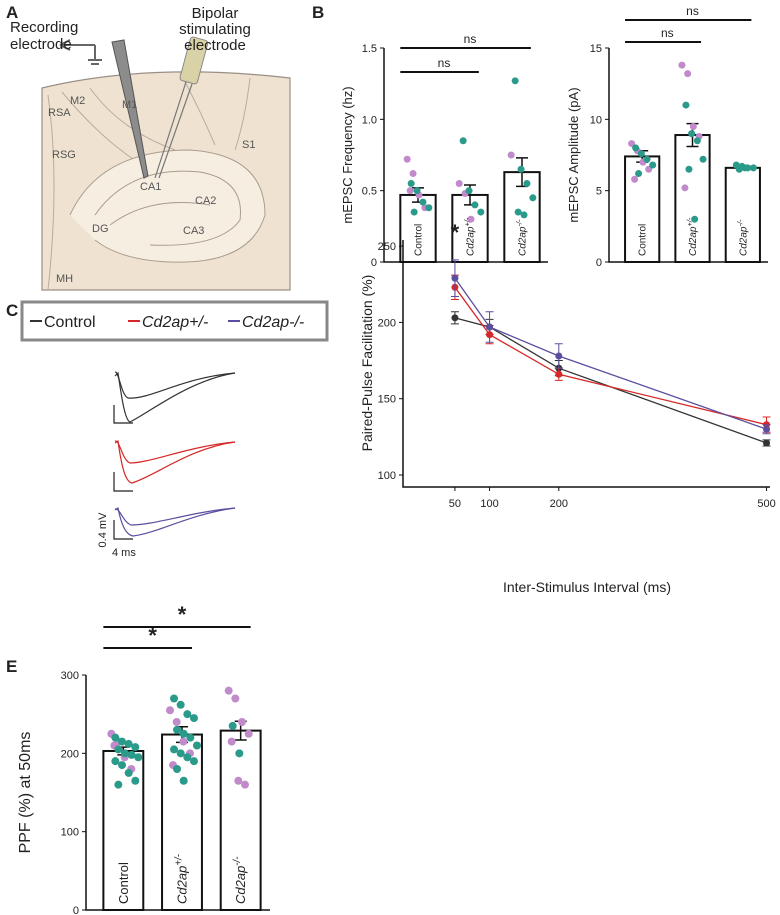  Describe the element at coordinates (150, 187) in the screenshot. I see `region-label: CA1` at that location.